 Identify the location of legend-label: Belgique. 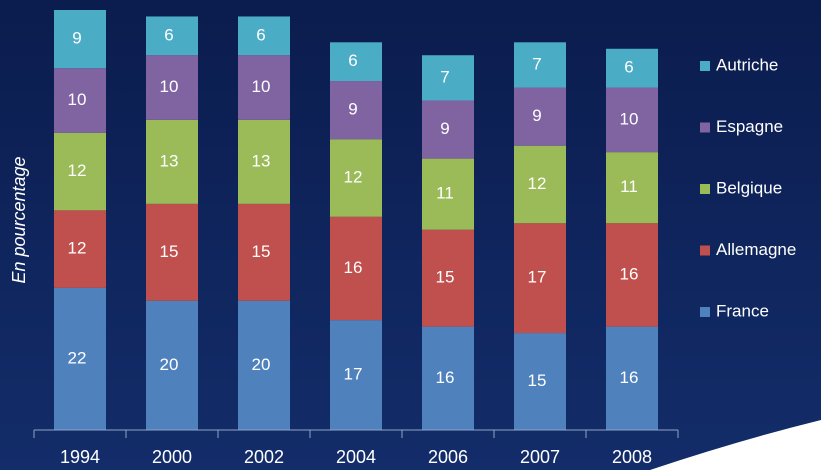
(749, 187).